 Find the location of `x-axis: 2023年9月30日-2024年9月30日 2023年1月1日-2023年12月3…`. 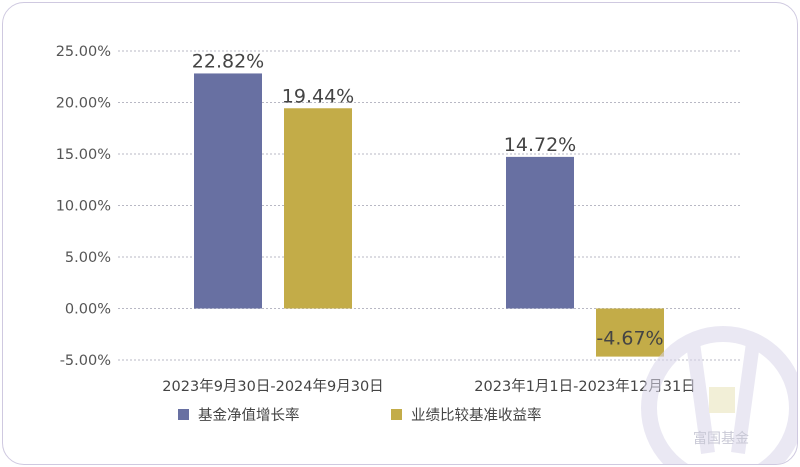

x-axis: 2023年9月30日-2024年9月30日 2023年1月1日-2023年12月3… is located at coordinates (428, 386).